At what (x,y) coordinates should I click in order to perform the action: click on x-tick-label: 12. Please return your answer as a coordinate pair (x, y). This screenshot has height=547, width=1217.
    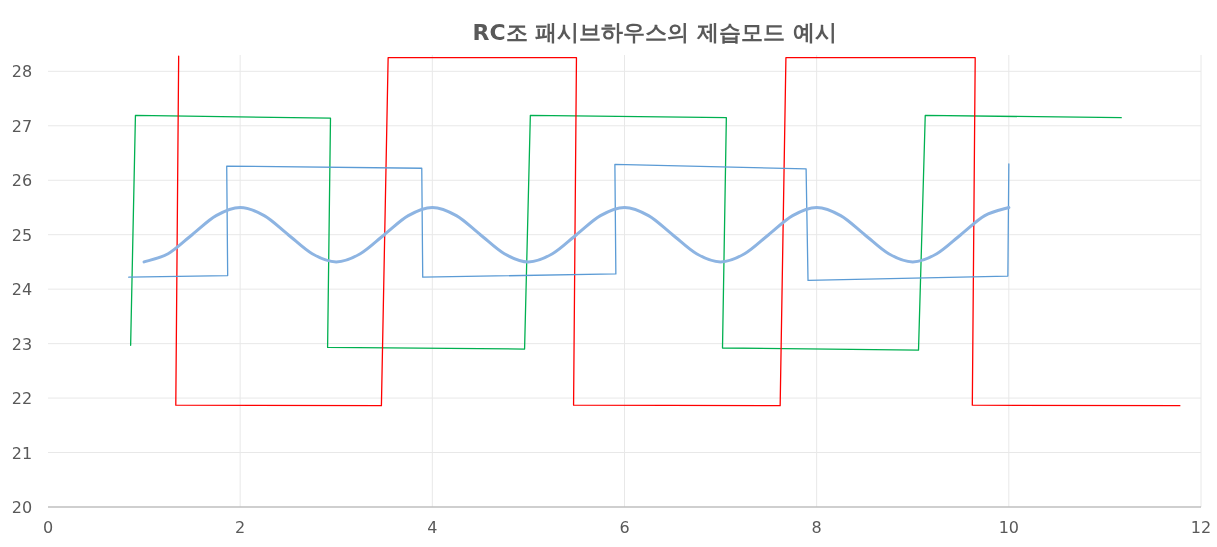
    Looking at the image, I should click on (1201, 527).